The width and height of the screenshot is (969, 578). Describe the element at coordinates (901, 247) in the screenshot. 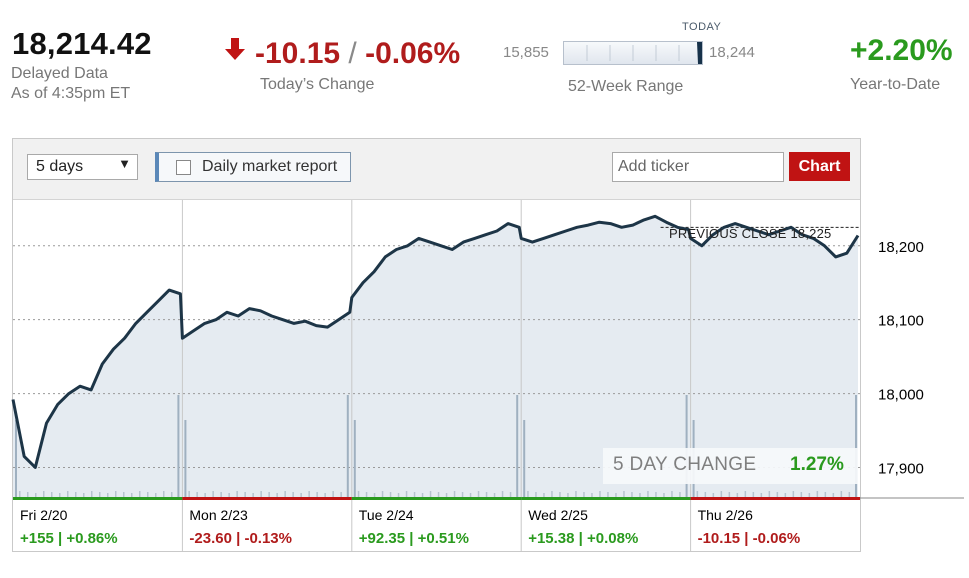

I see `y-tick-label: 18,200` at that location.